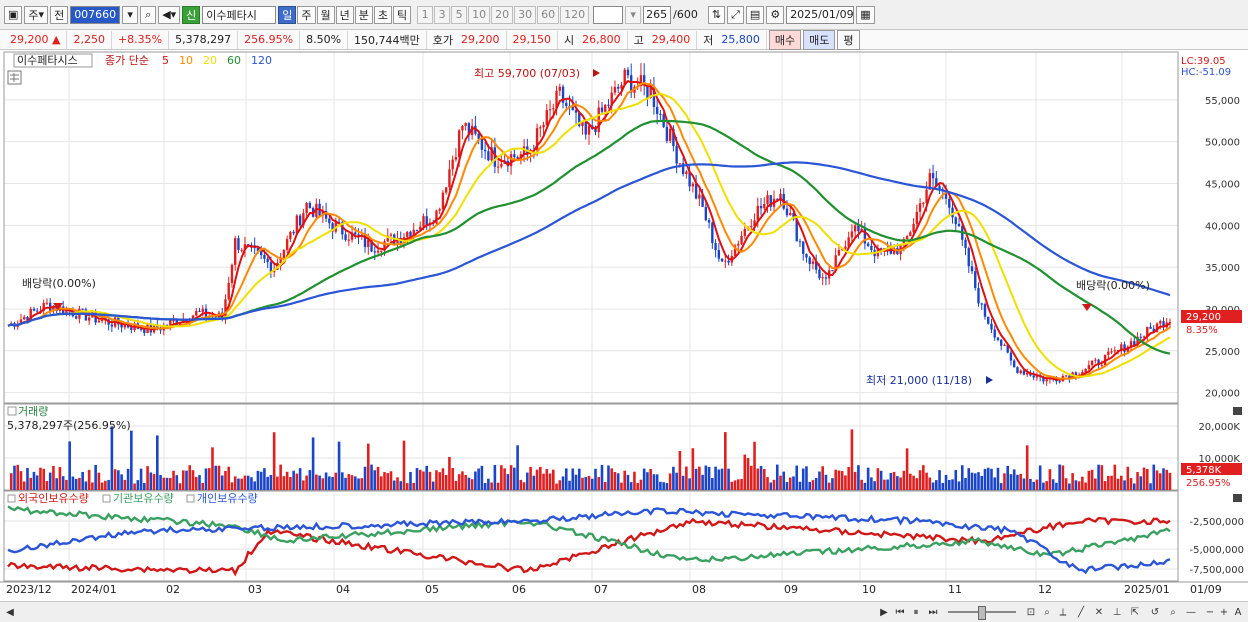  I want to click on scroll-last-icon: ⏭, so click(933, 612).